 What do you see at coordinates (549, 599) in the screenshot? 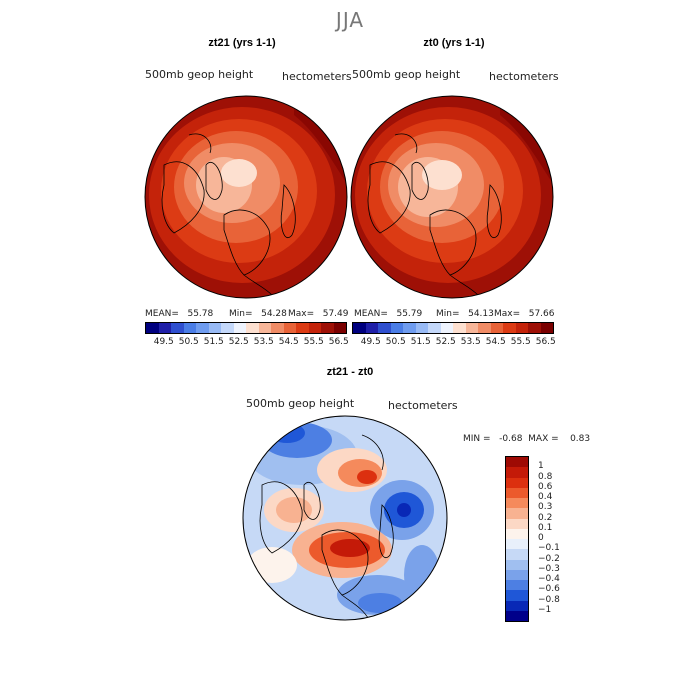
I see `diff-colorbar-tick-label: −0.8` at bounding box center [549, 599].